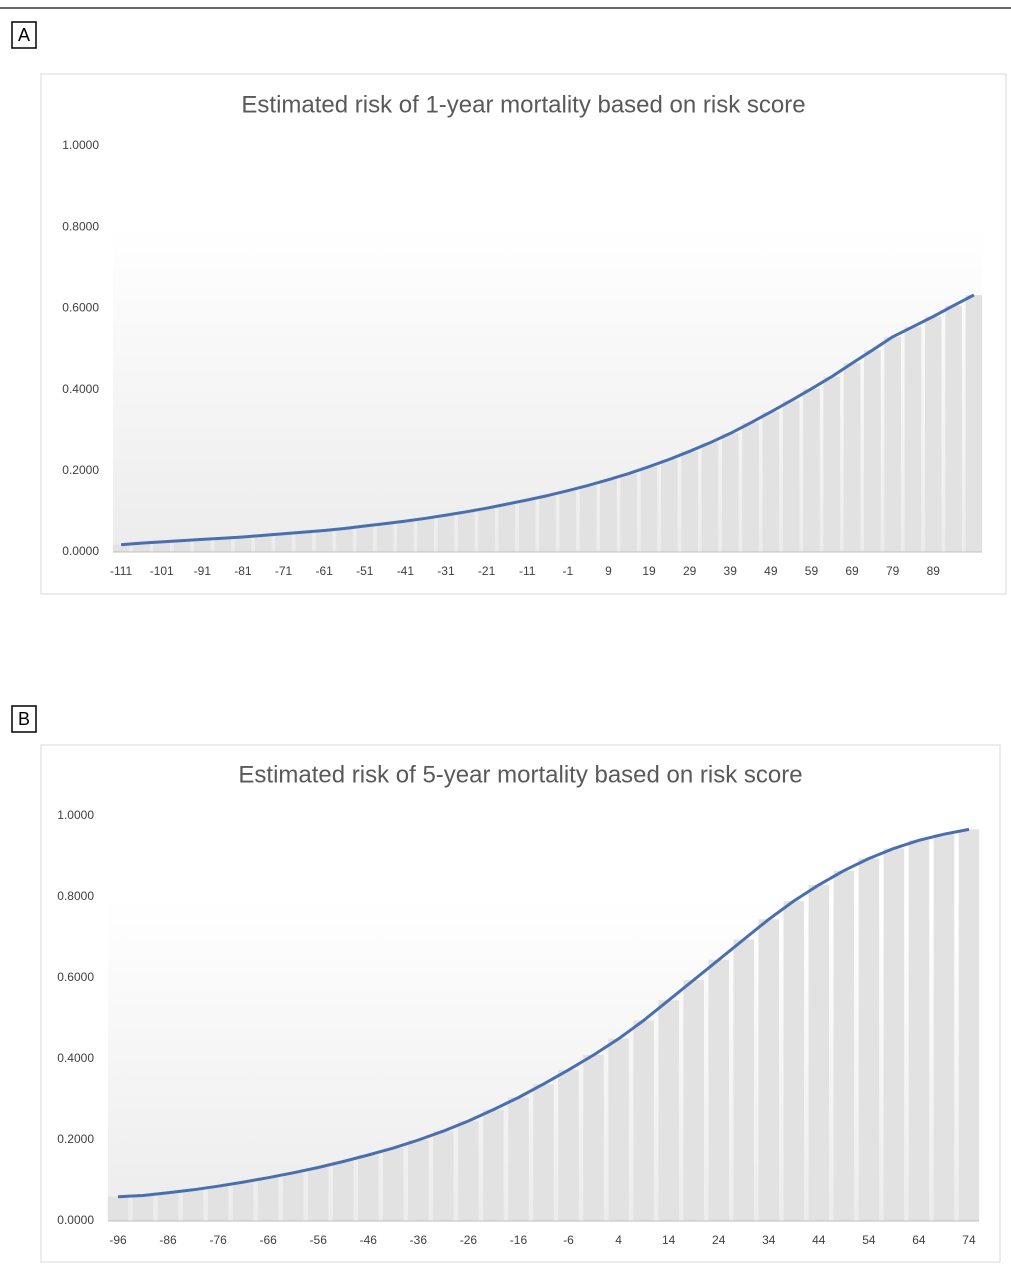  What do you see at coordinates (284, 571) in the screenshot?
I see `x-tick-label: -71` at bounding box center [284, 571].